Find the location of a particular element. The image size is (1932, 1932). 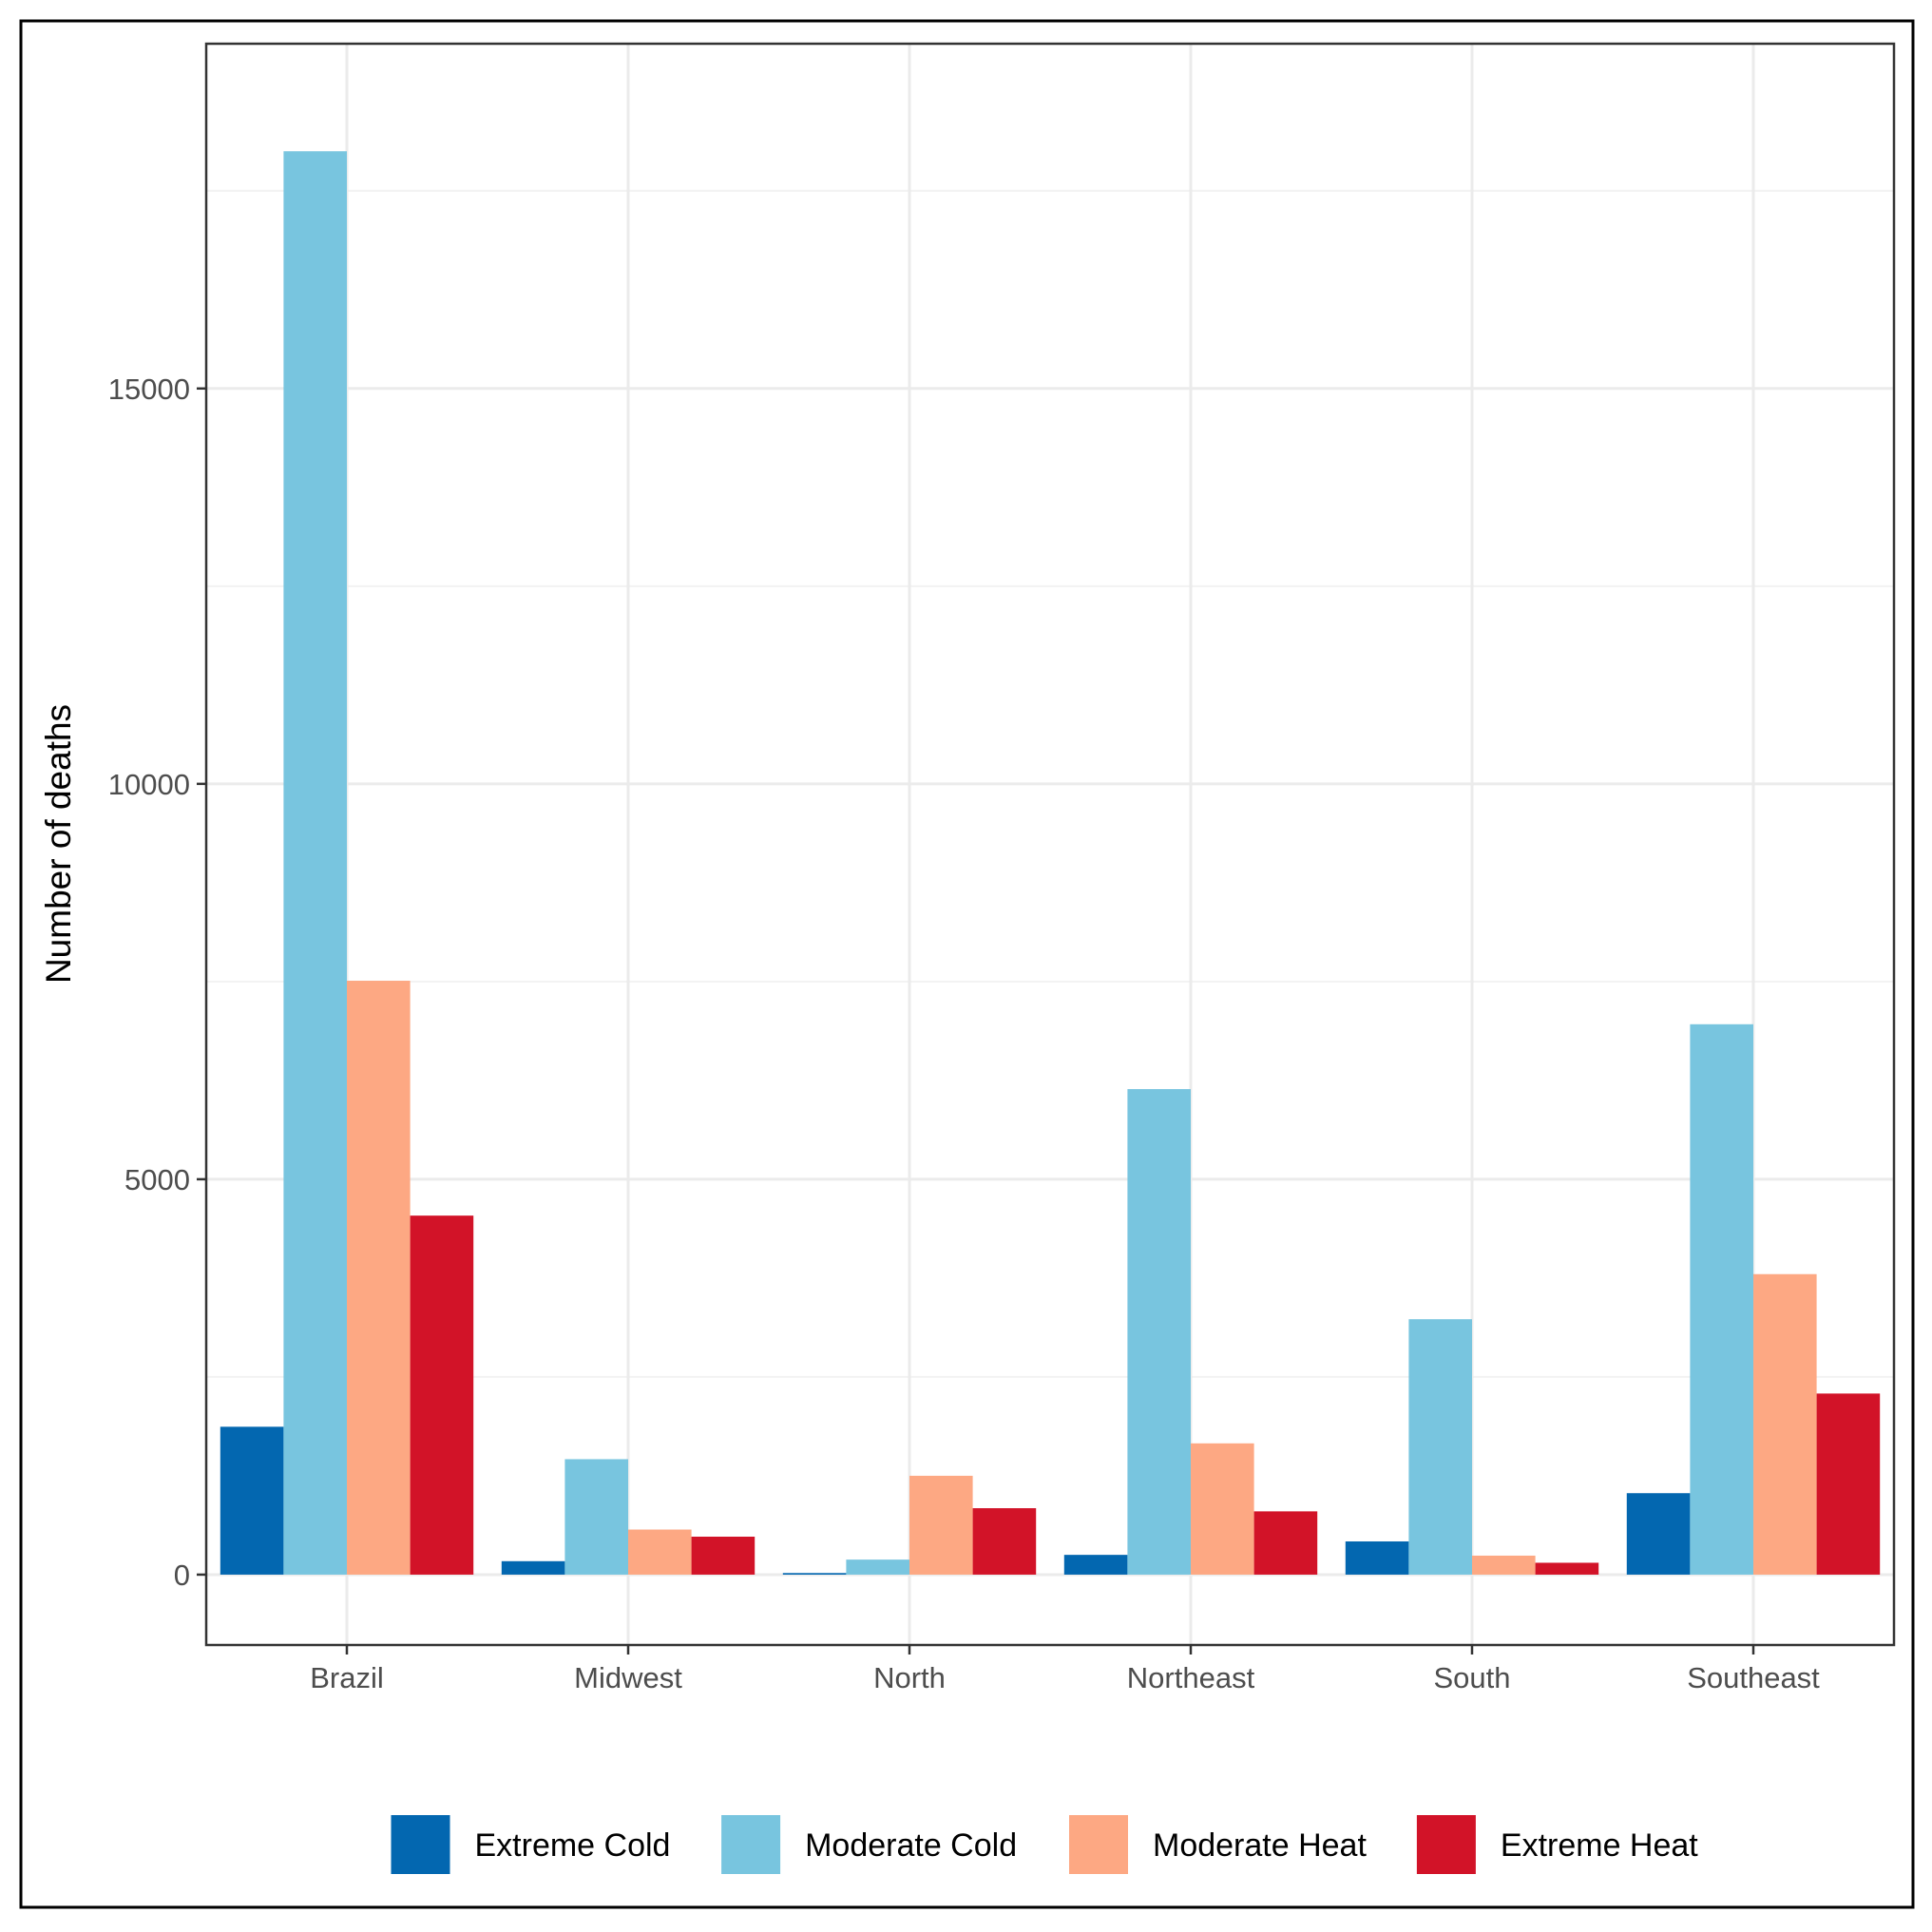

legend-key-moderate-cold is located at coordinates (751, 1844).